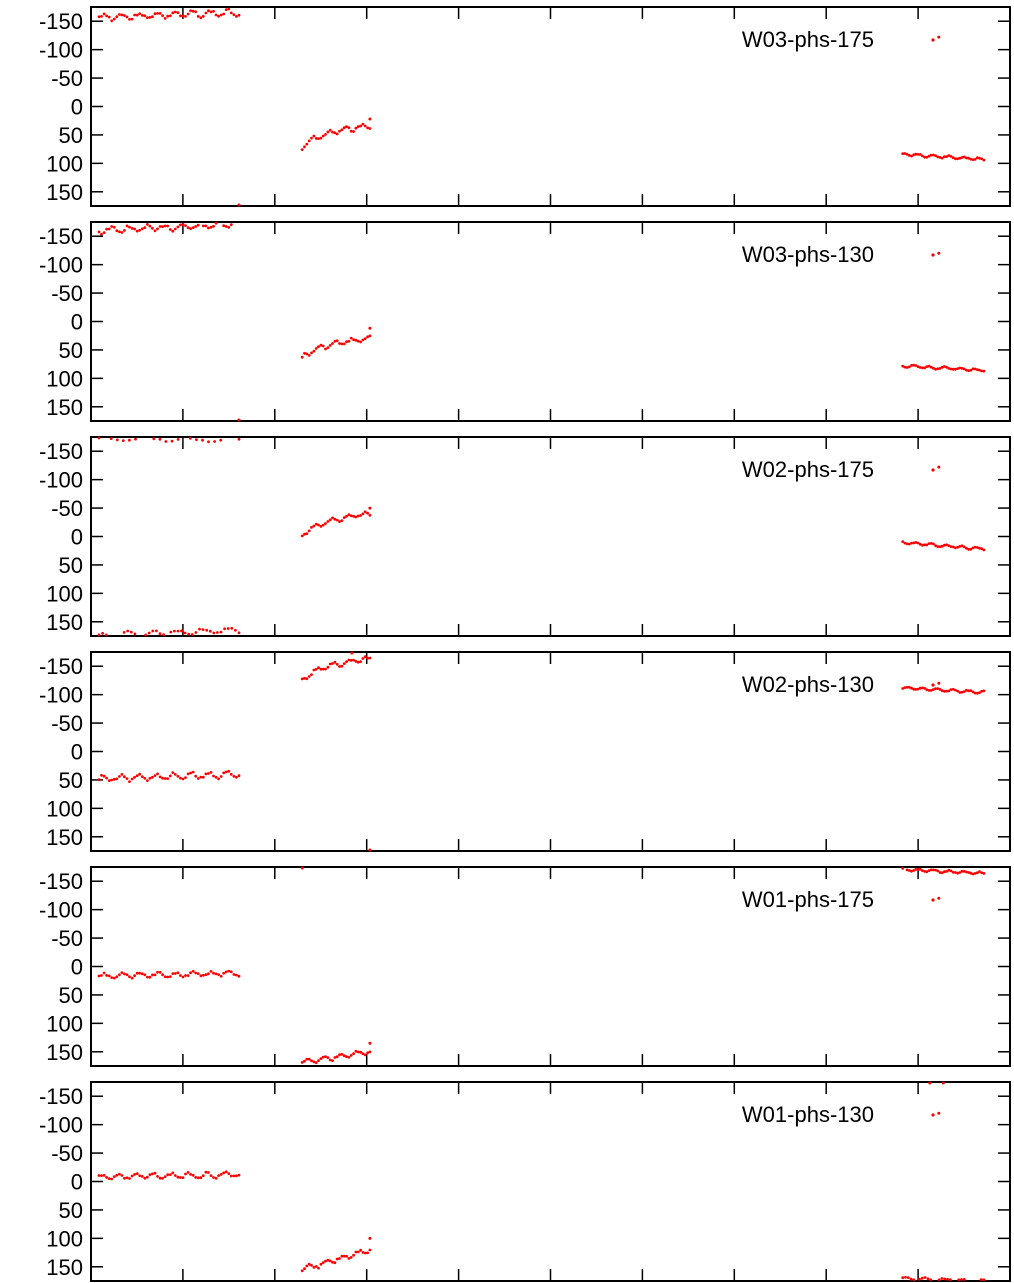  I want to click on data-points, so click(541, 536).